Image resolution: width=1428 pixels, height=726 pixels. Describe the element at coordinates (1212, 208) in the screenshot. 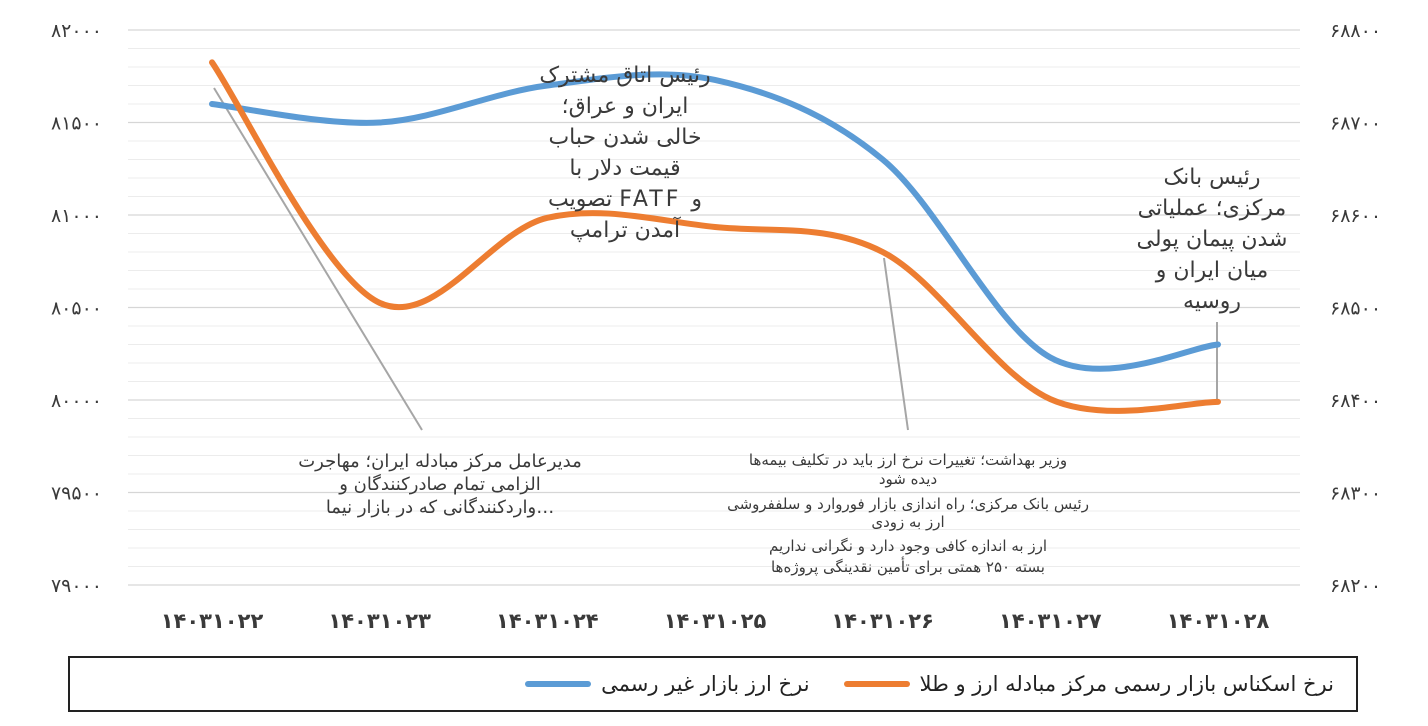

I see `annotation-top-right-line: مرکزی؛ عملیاتی` at that location.